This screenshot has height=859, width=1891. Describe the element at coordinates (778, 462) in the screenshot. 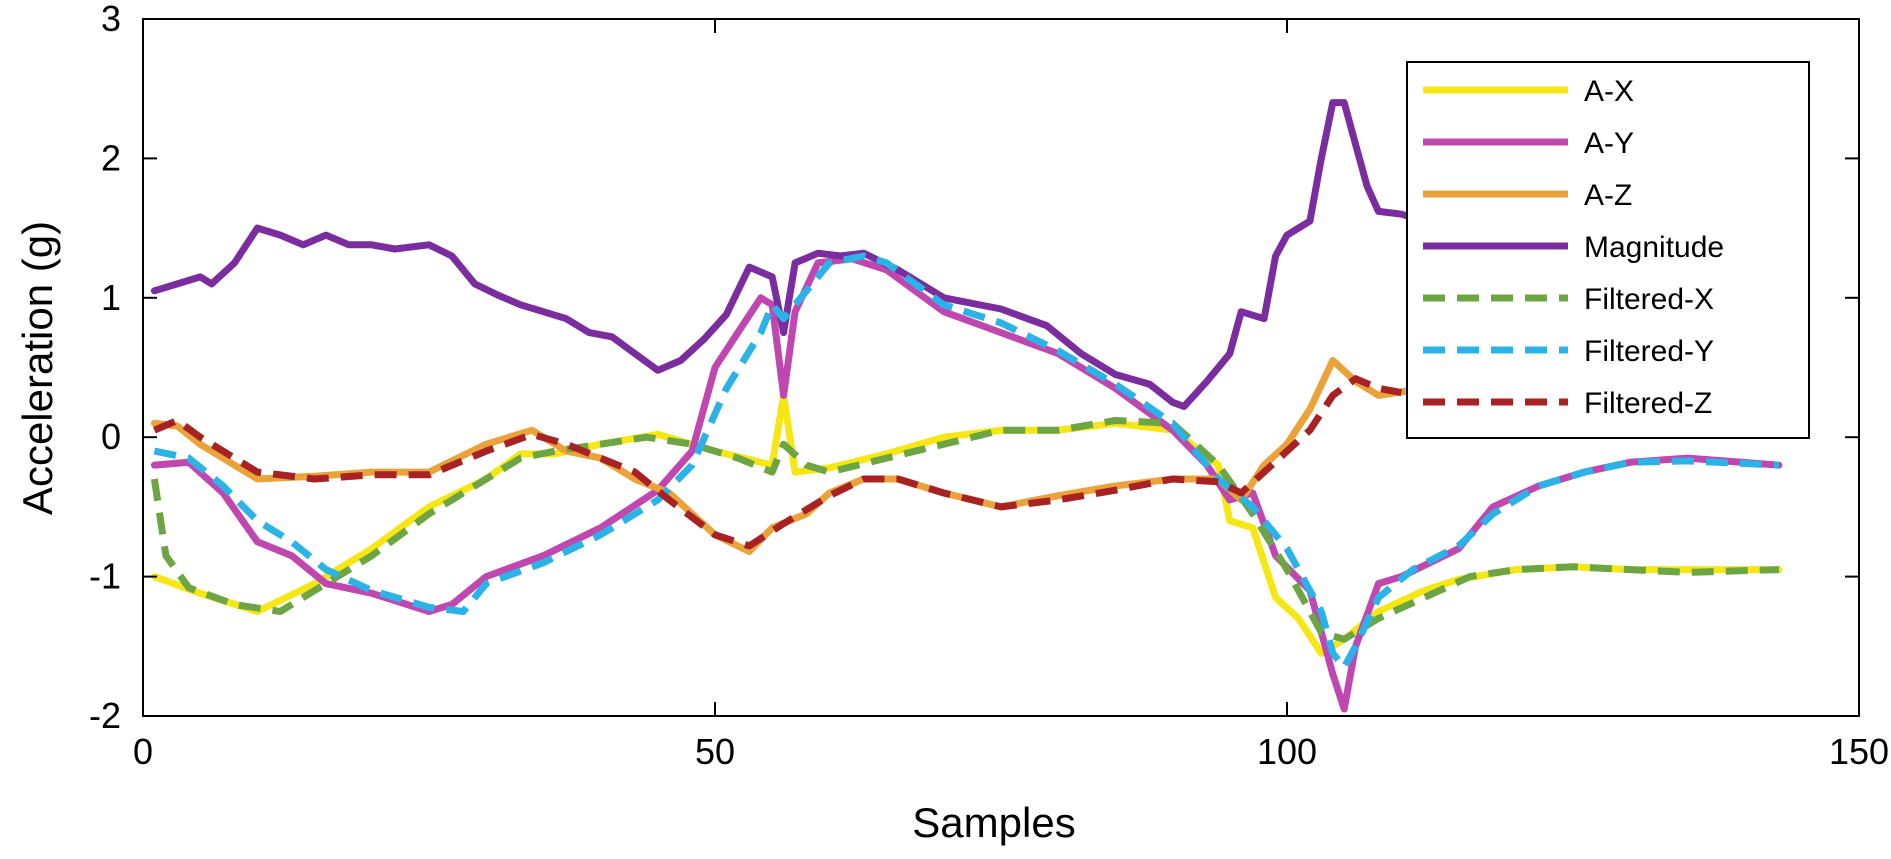

I see `series-line-filtered-z` at that location.